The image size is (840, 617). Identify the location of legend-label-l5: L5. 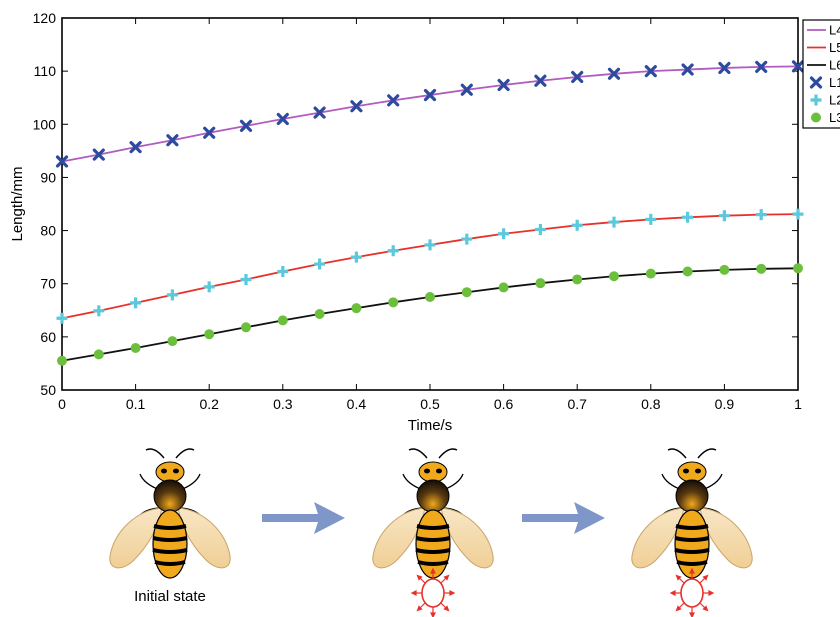
(834, 47).